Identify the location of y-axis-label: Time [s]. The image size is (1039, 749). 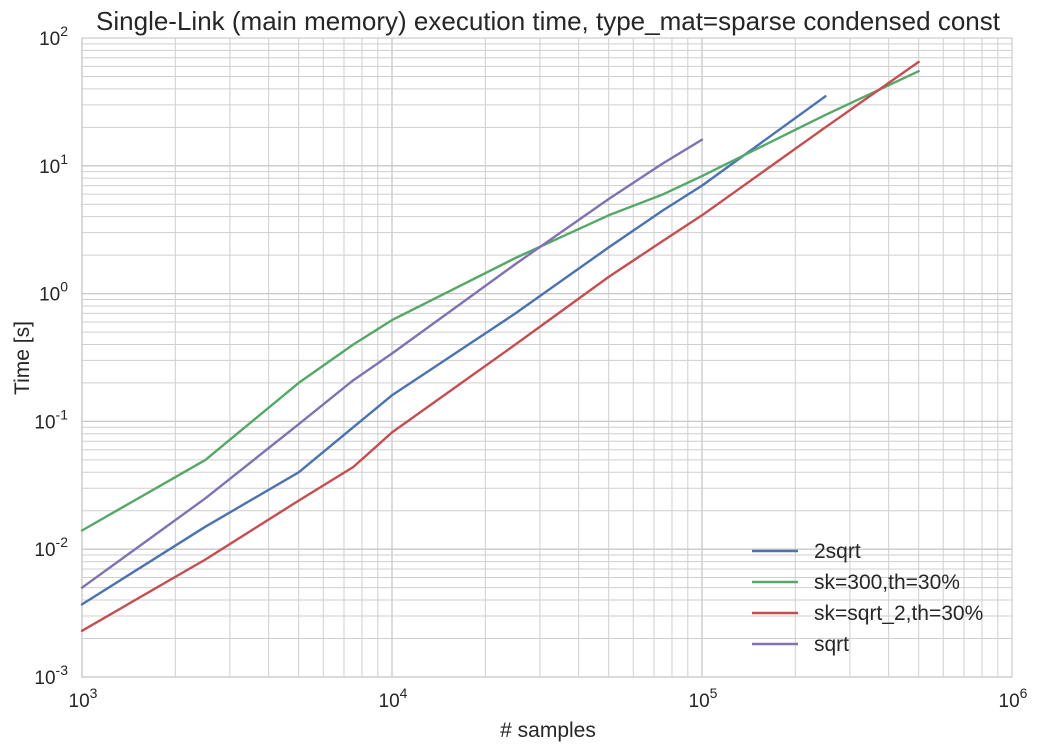
(22, 358).